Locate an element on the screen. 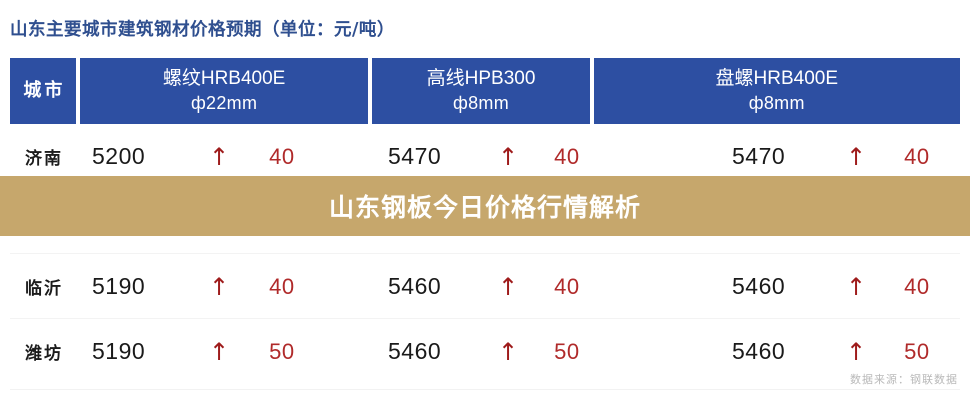 The width and height of the screenshot is (970, 400). cell-wirerod: 5460 ↑ 50 is located at coordinates (481, 351).